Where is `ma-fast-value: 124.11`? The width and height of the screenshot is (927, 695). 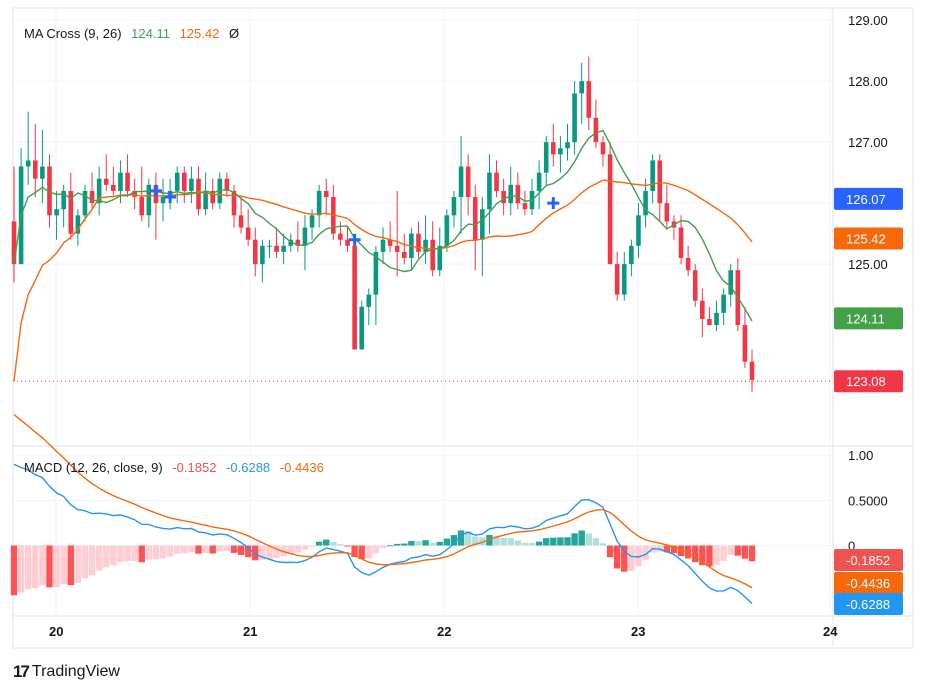 ma-fast-value: 124.11 is located at coordinates (150, 33).